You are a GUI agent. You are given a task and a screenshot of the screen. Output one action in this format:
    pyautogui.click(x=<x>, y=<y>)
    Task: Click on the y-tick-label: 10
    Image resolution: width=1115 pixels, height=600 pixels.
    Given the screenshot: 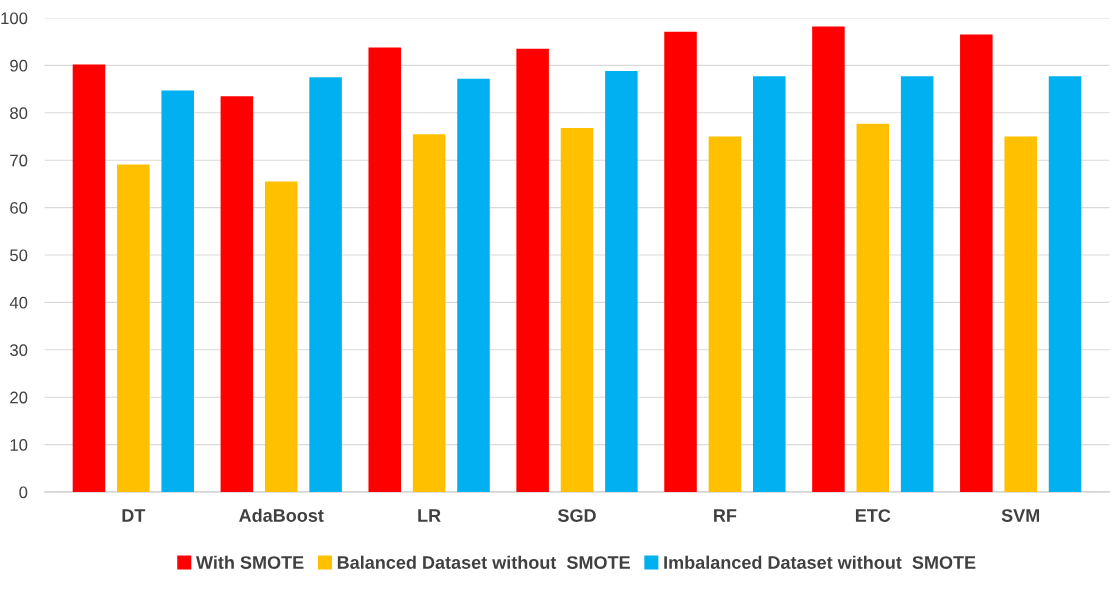 What is the action you would take?
    pyautogui.click(x=19, y=445)
    